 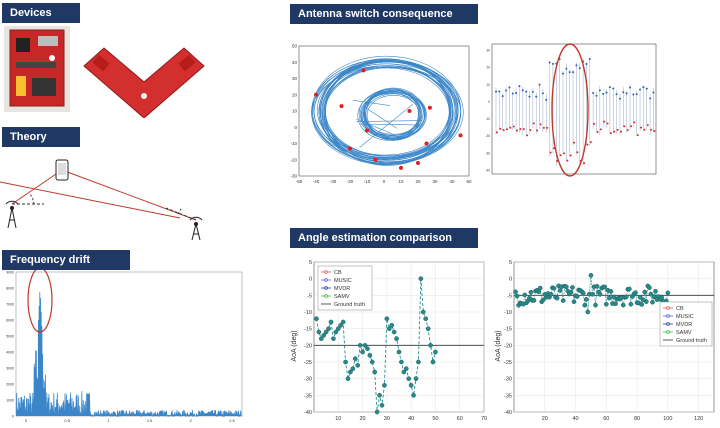 I want to click on circle-xtick-label: 10, so click(x=401, y=181).